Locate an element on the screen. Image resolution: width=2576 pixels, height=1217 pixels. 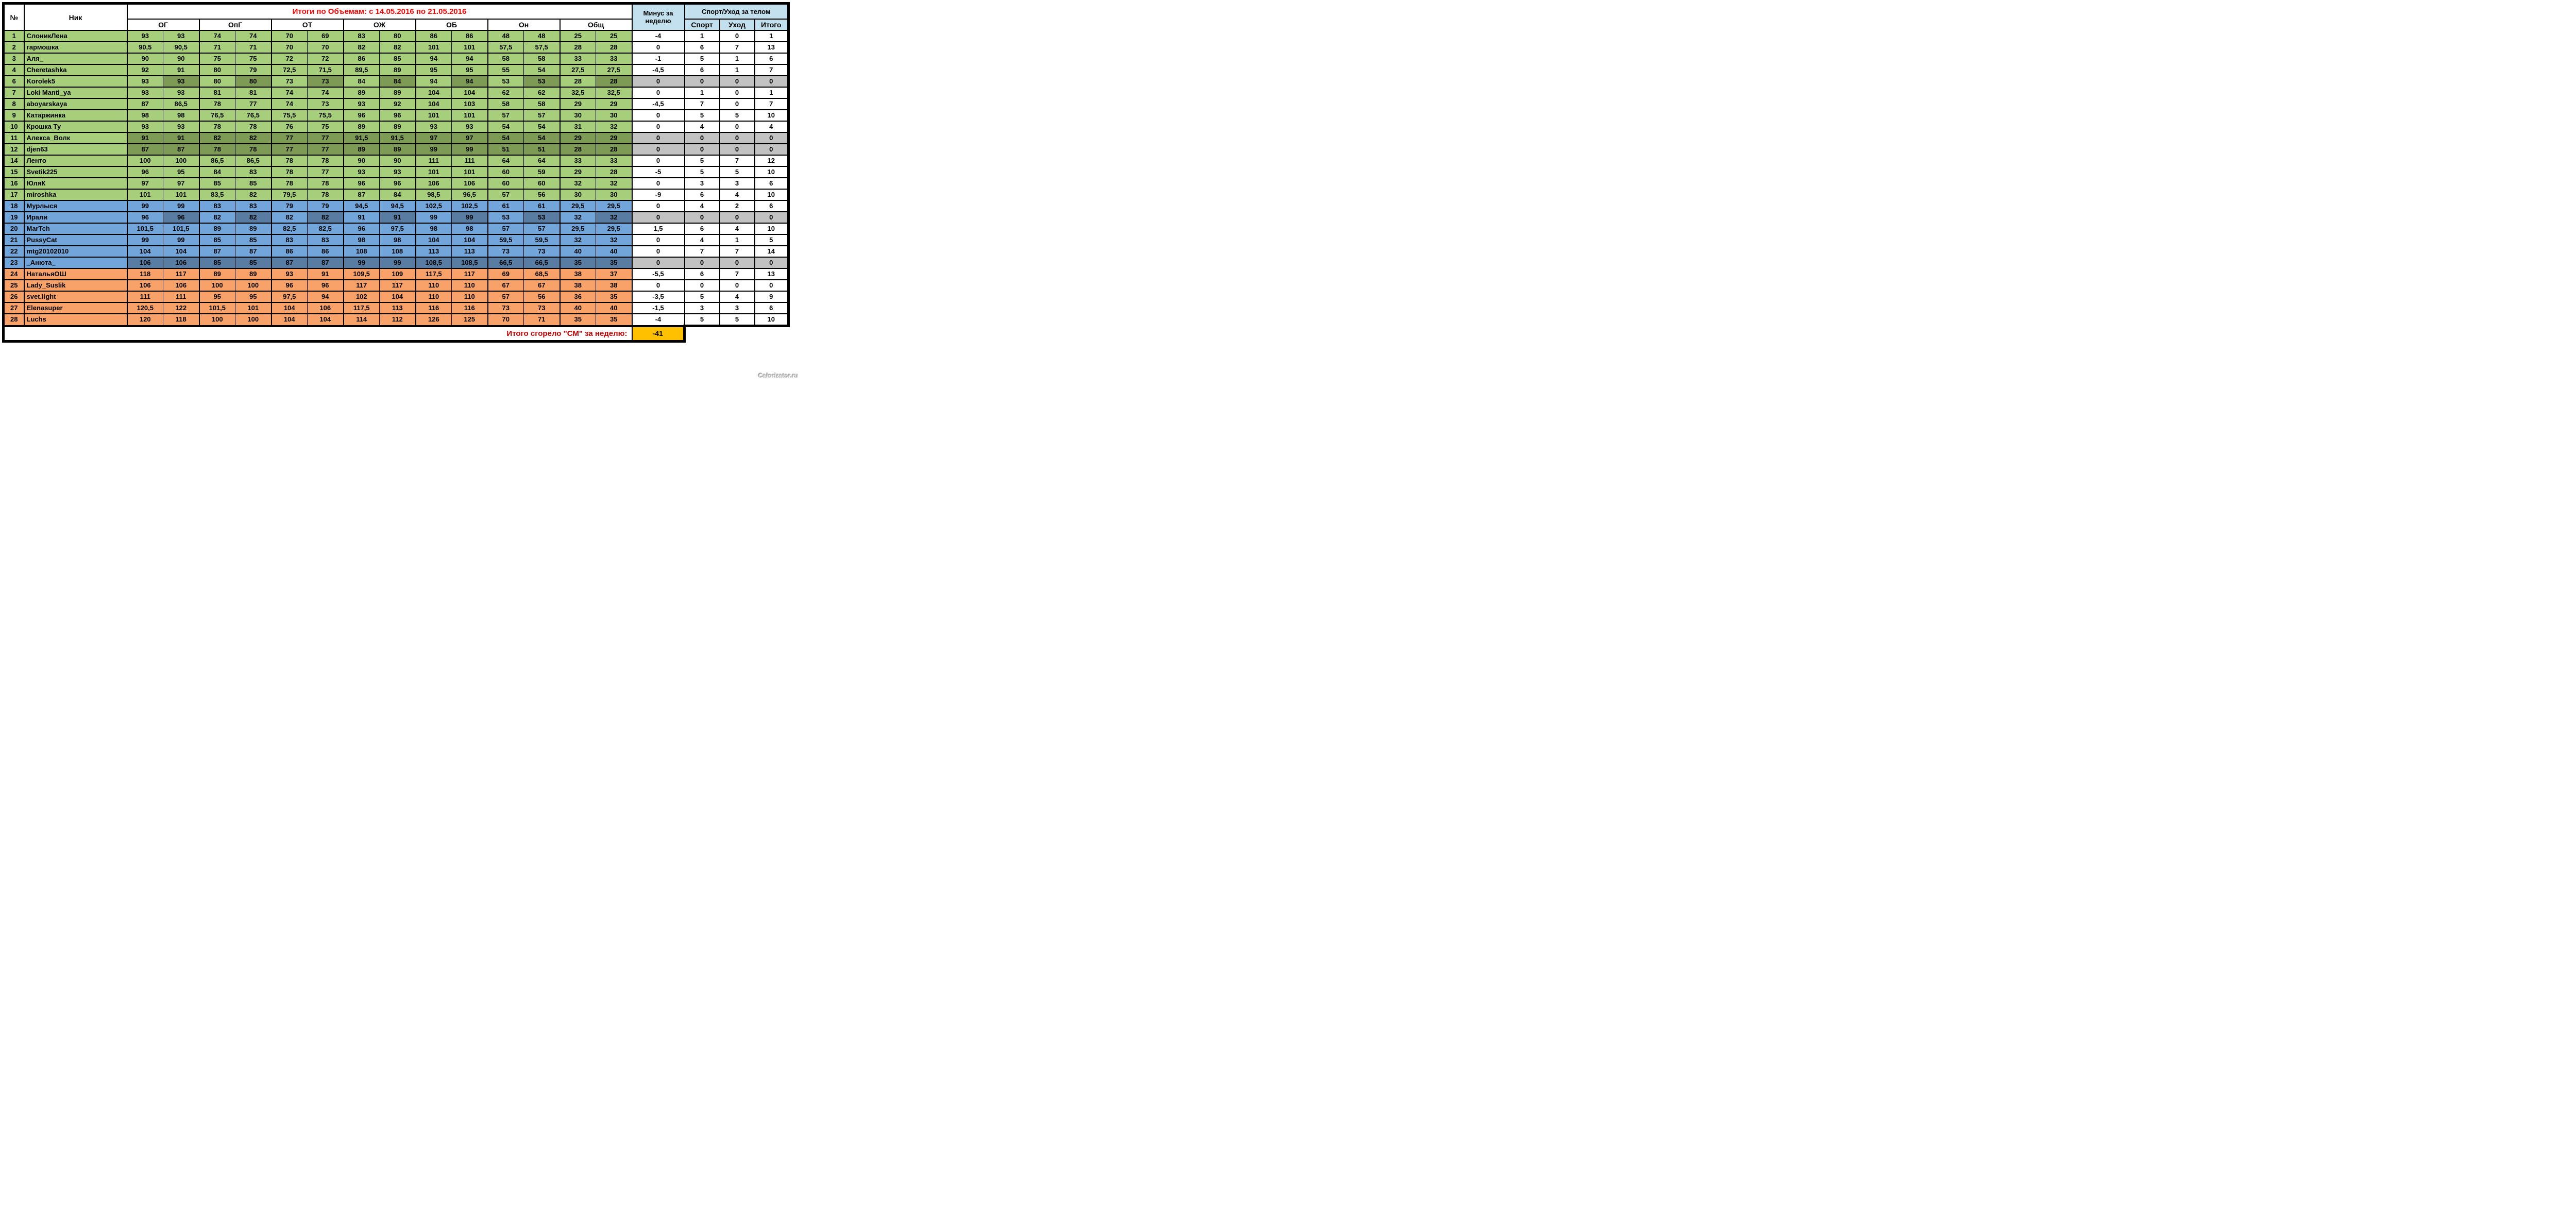
value-cell: 94,5 is located at coordinates (397, 206).